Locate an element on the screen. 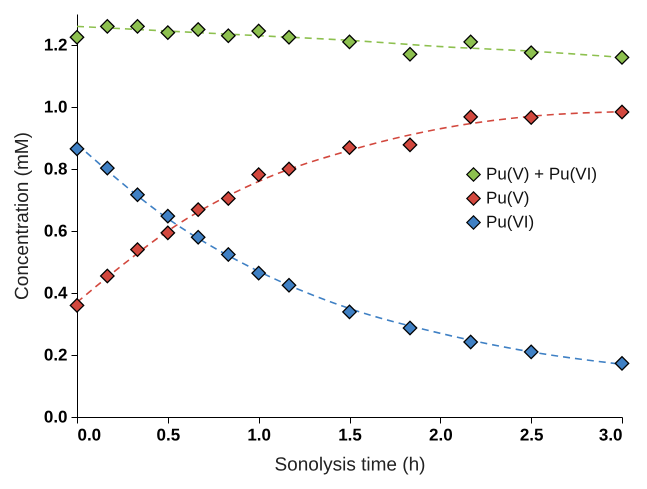 Image resolution: width=647 pixels, height=489 pixels. x-tick-label: 2.5 is located at coordinates (532, 435).